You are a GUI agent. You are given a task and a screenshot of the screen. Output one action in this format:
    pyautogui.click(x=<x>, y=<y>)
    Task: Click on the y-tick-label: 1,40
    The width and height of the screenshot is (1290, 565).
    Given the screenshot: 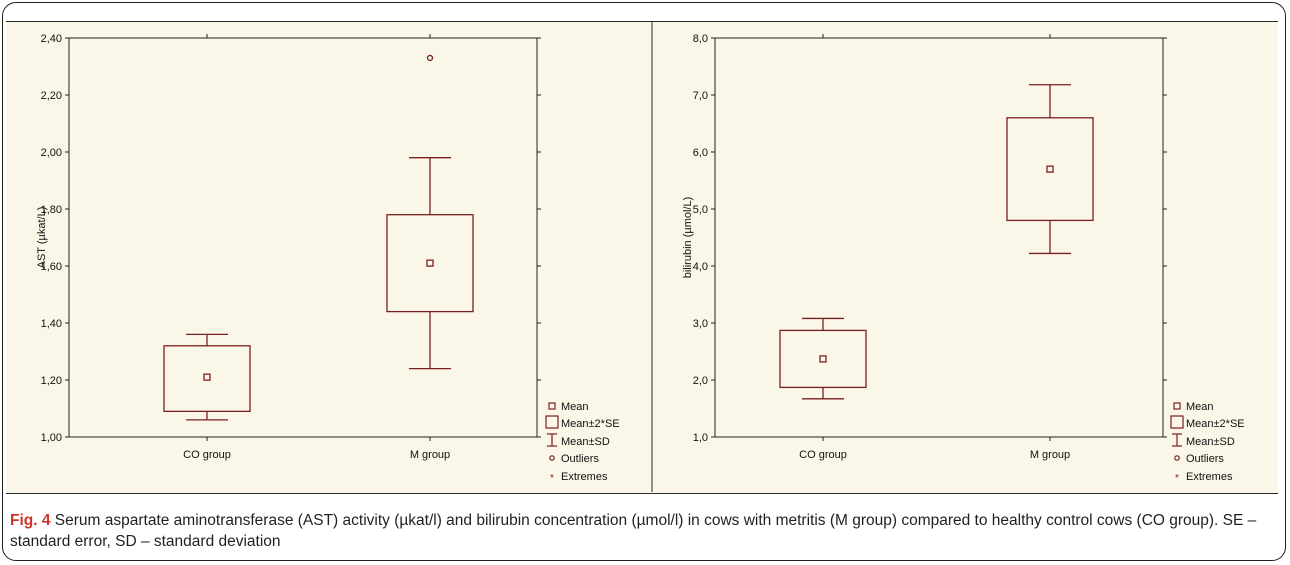 What is the action you would take?
    pyautogui.click(x=51, y=324)
    